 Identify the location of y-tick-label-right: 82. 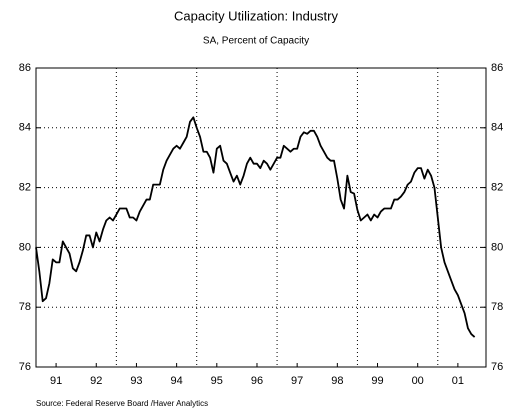
(497, 188).